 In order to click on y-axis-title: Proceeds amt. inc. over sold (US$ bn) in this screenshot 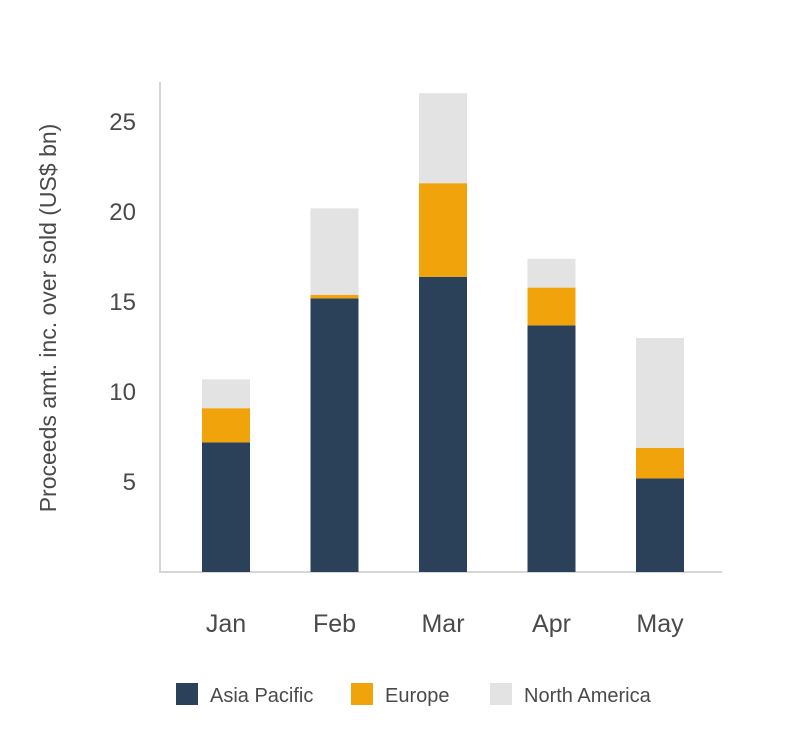, I will do `click(48, 318)`.